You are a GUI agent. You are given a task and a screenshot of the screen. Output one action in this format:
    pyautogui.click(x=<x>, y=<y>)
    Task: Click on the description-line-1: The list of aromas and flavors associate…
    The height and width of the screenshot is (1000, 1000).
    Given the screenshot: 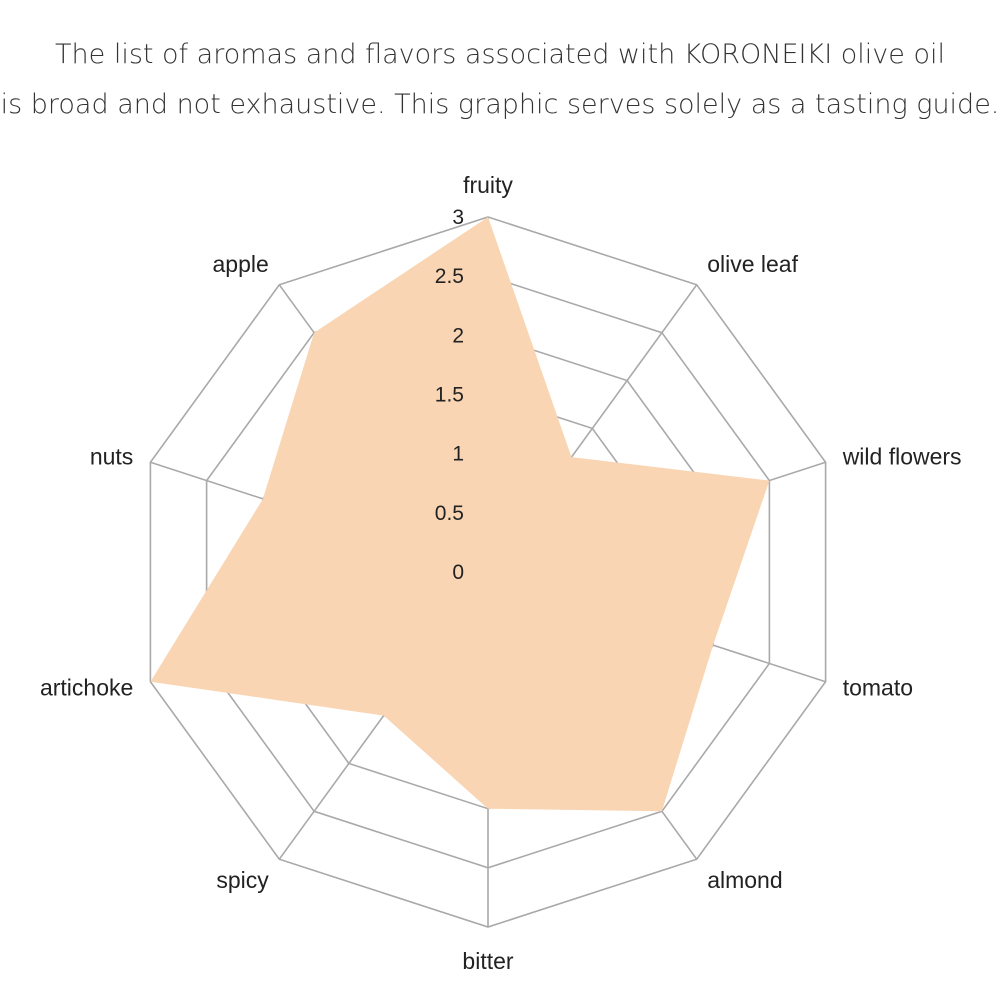 What is the action you would take?
    pyautogui.click(x=500, y=54)
    